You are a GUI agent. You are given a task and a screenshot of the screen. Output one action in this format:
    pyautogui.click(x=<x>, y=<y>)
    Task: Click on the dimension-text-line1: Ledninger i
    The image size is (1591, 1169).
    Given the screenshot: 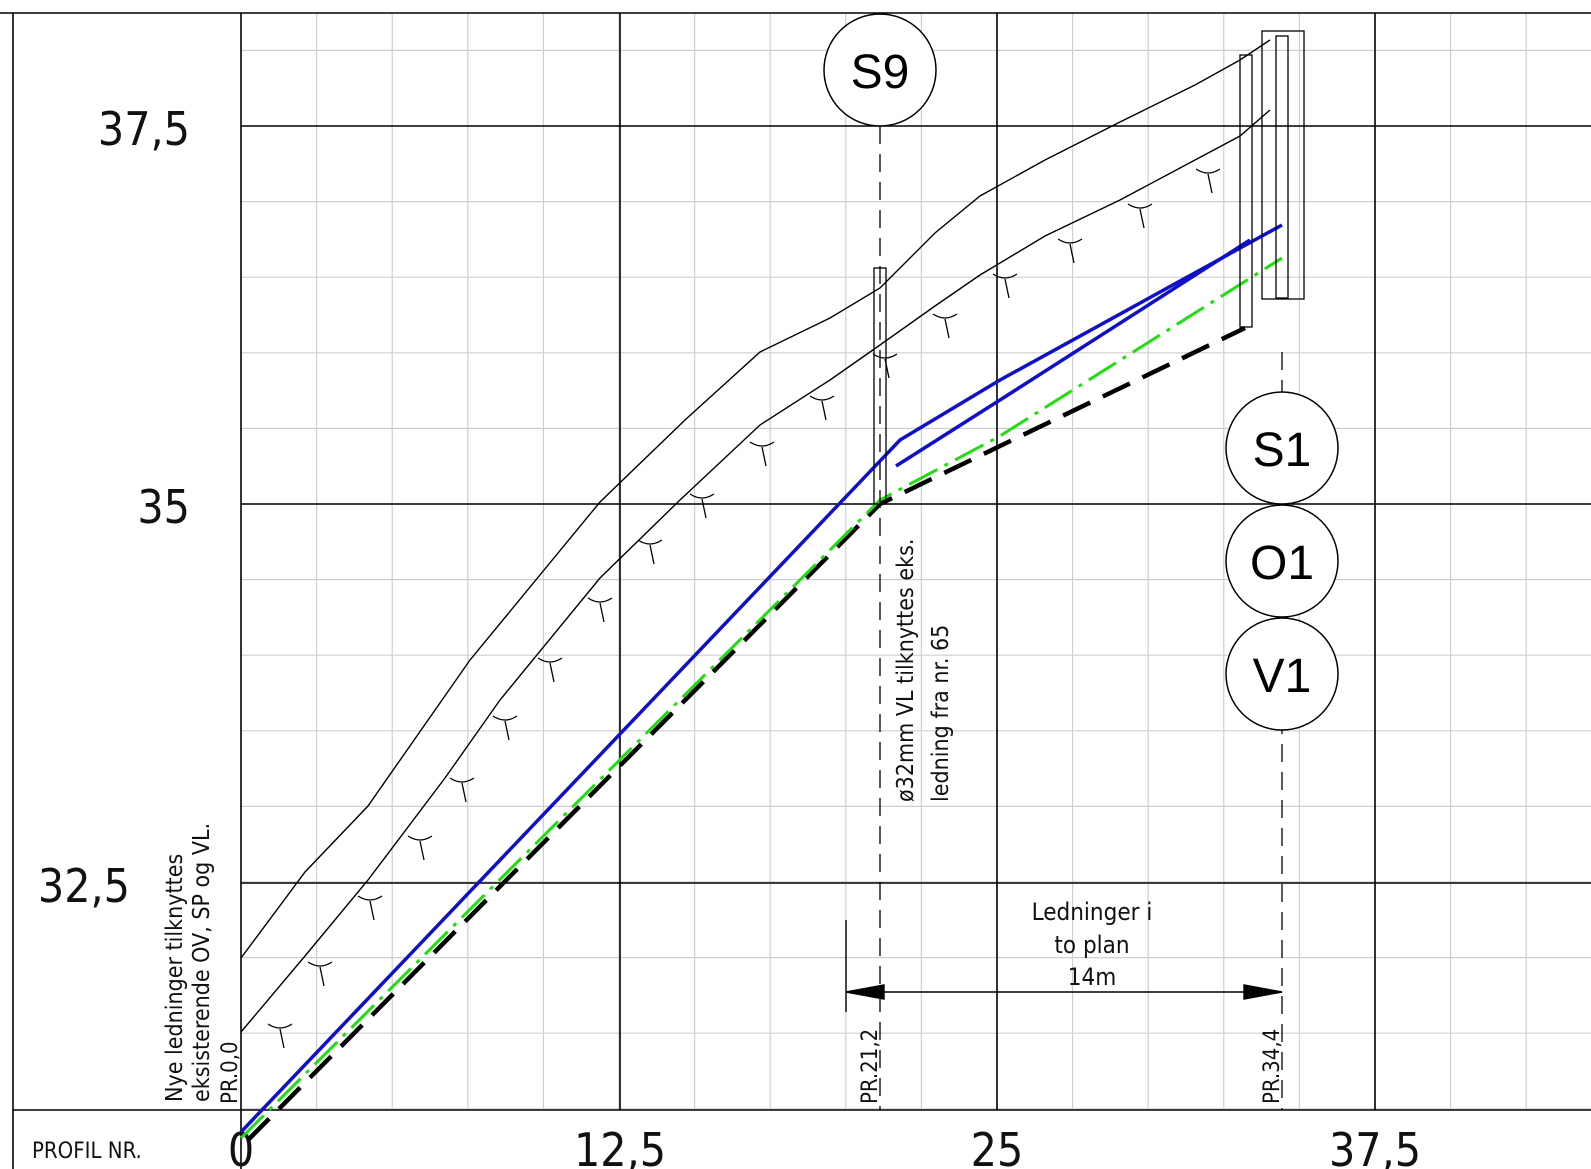 What is the action you would take?
    pyautogui.click(x=1092, y=912)
    